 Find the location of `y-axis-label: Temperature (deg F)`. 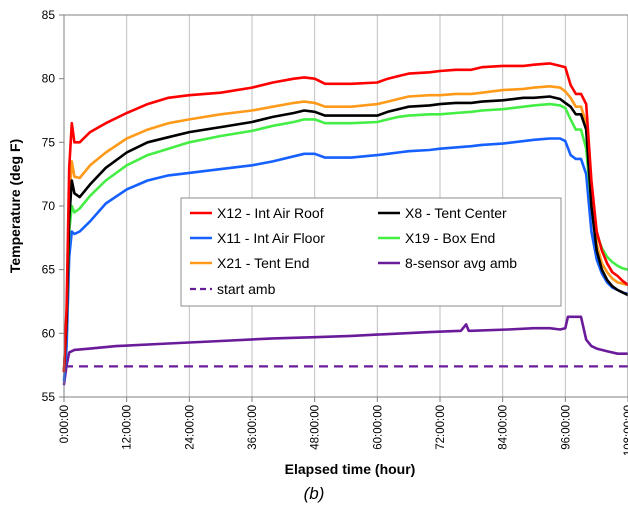

y-axis-label: Temperature (deg F) is located at coordinates (15, 206).